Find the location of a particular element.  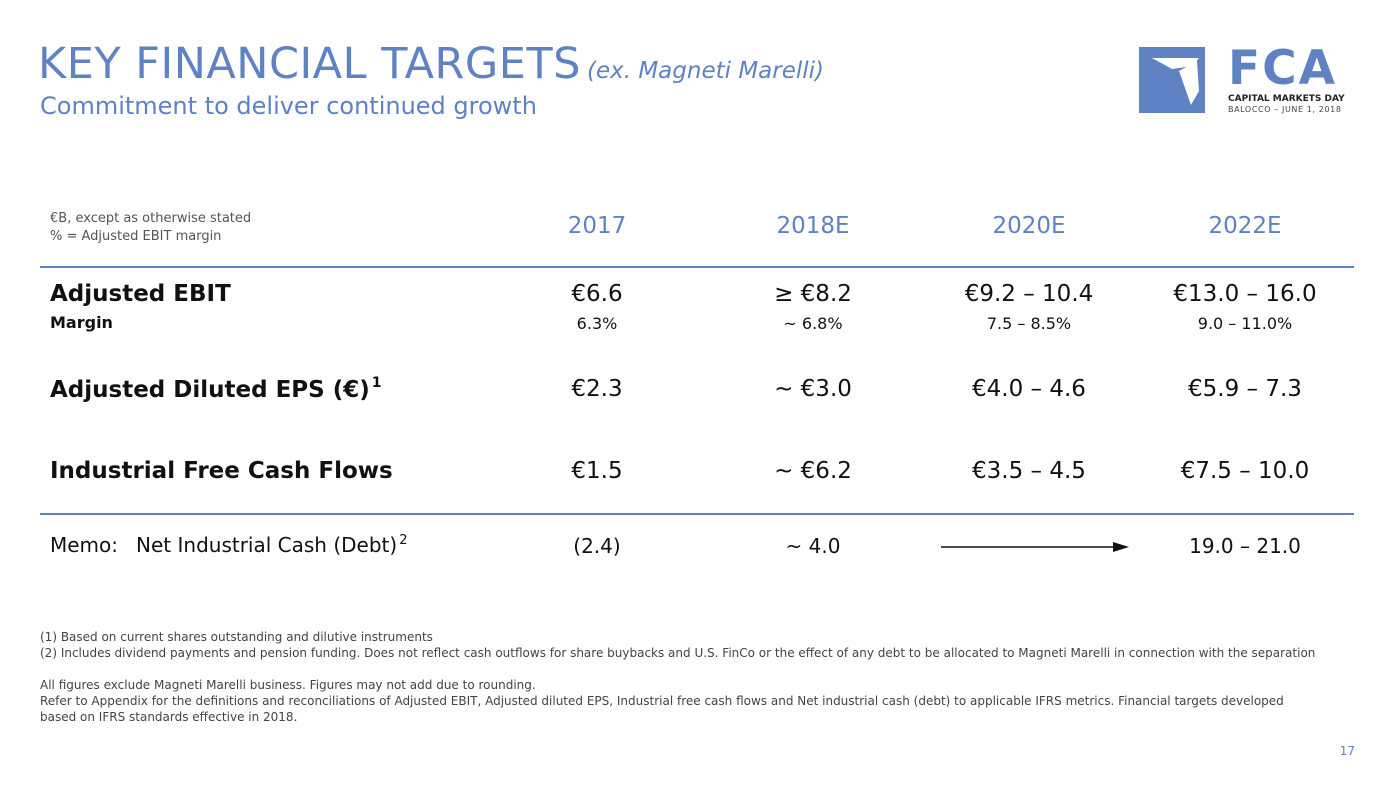

page-number: 17 is located at coordinates (1347, 751).